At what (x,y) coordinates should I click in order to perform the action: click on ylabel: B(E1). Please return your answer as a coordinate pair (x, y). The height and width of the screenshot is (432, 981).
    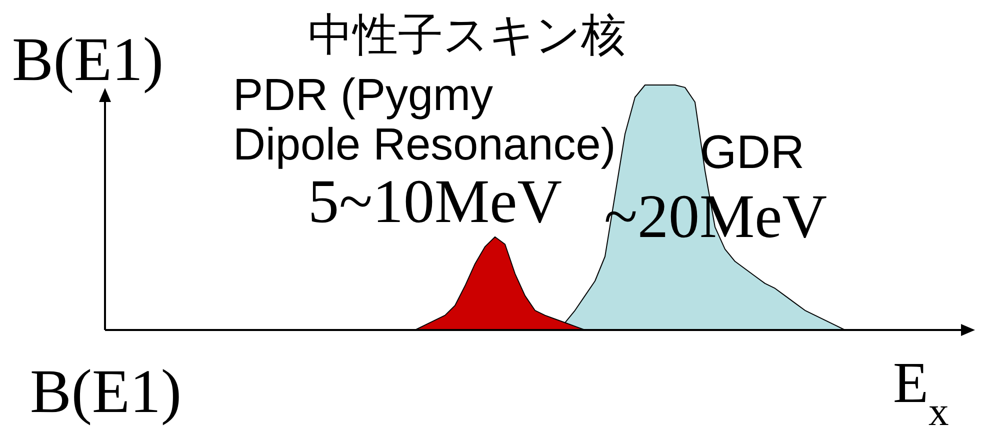
    Looking at the image, I should click on (88, 60).